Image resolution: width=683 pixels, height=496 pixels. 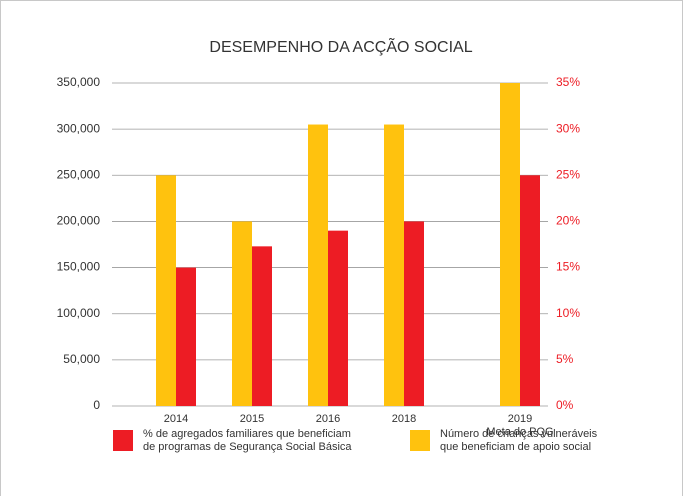 I want to click on y-tick-label: 150,000, so click(x=79, y=267).